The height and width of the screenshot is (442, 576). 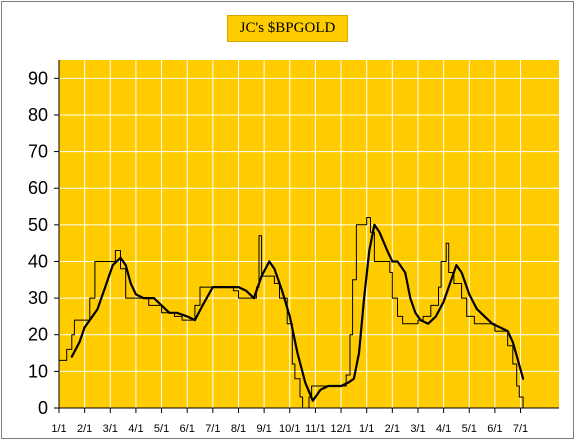 What do you see at coordinates (38, 335) in the screenshot?
I see `y-tick-label: 20` at bounding box center [38, 335].